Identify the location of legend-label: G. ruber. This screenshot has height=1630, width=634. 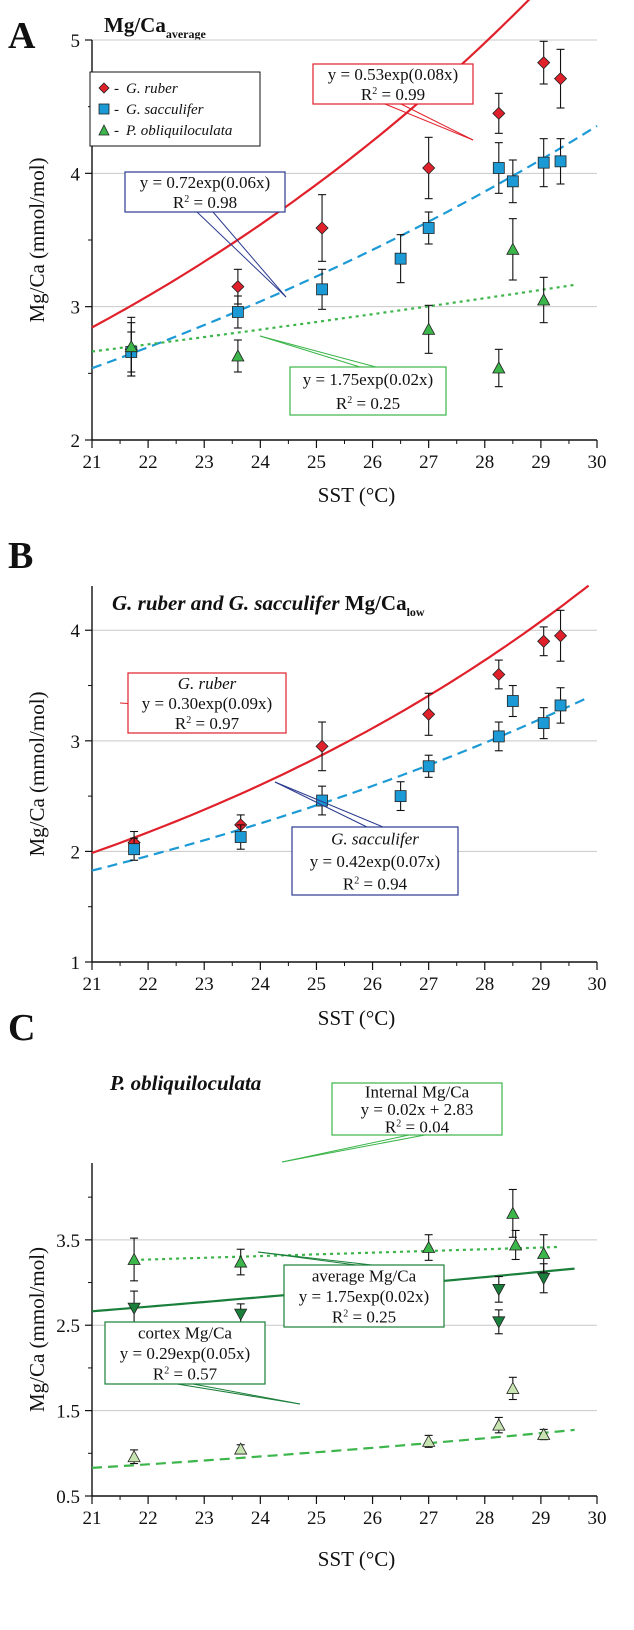
(152, 89).